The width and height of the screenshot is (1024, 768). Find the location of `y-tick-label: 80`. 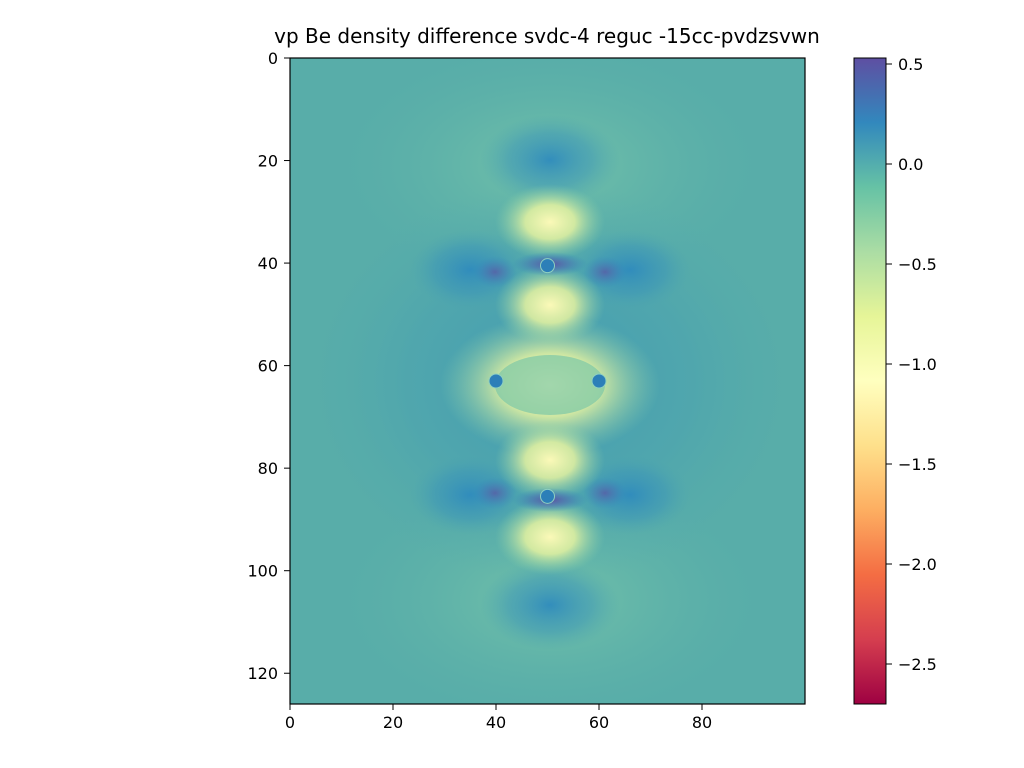

y-tick-label: 80 is located at coordinates (268, 468).